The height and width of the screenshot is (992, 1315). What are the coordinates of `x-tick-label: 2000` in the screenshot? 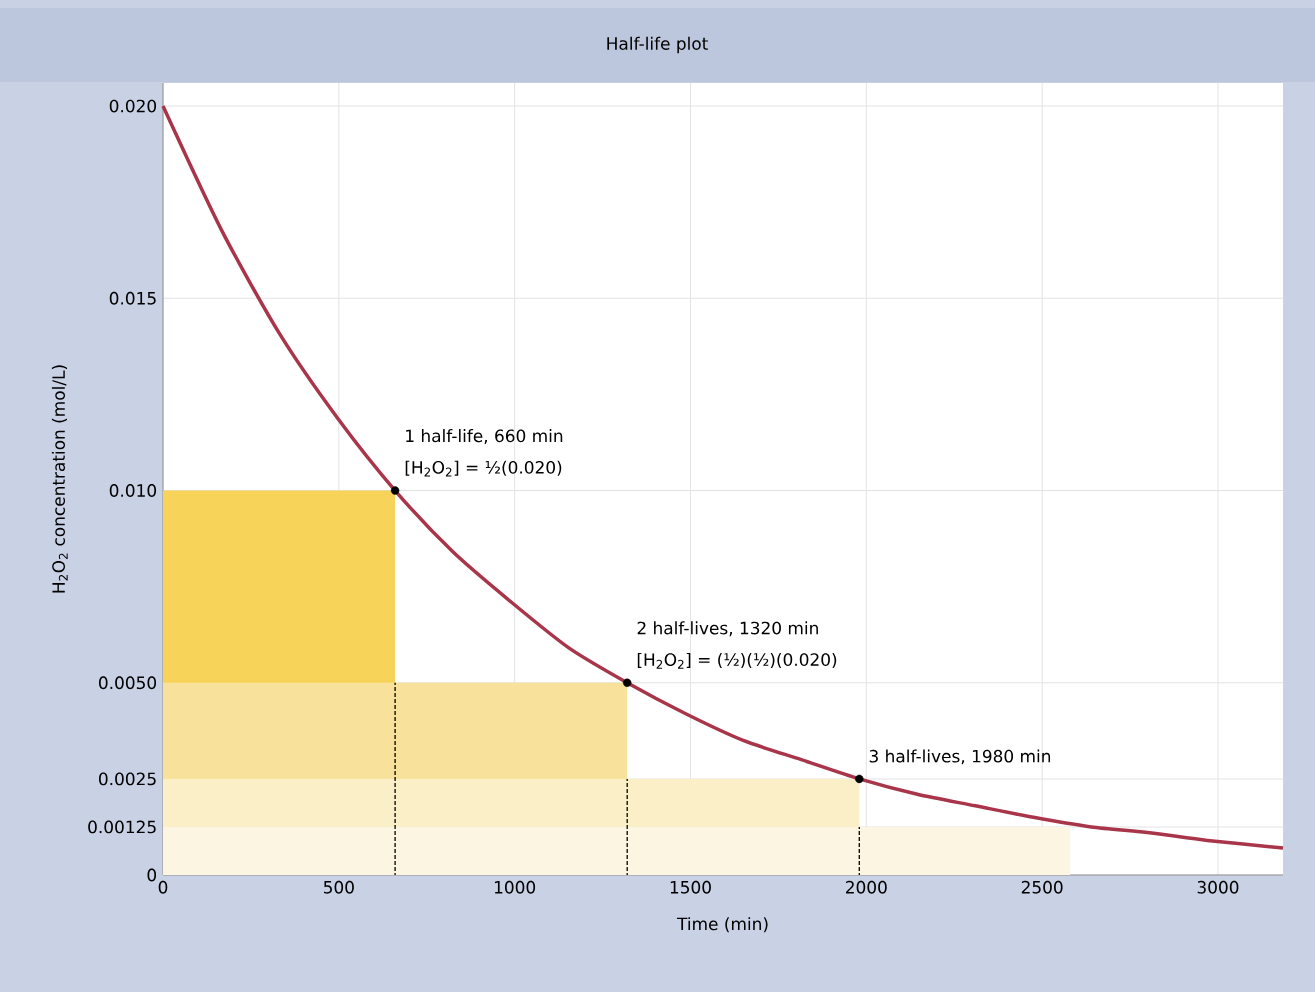 It's located at (866, 887).